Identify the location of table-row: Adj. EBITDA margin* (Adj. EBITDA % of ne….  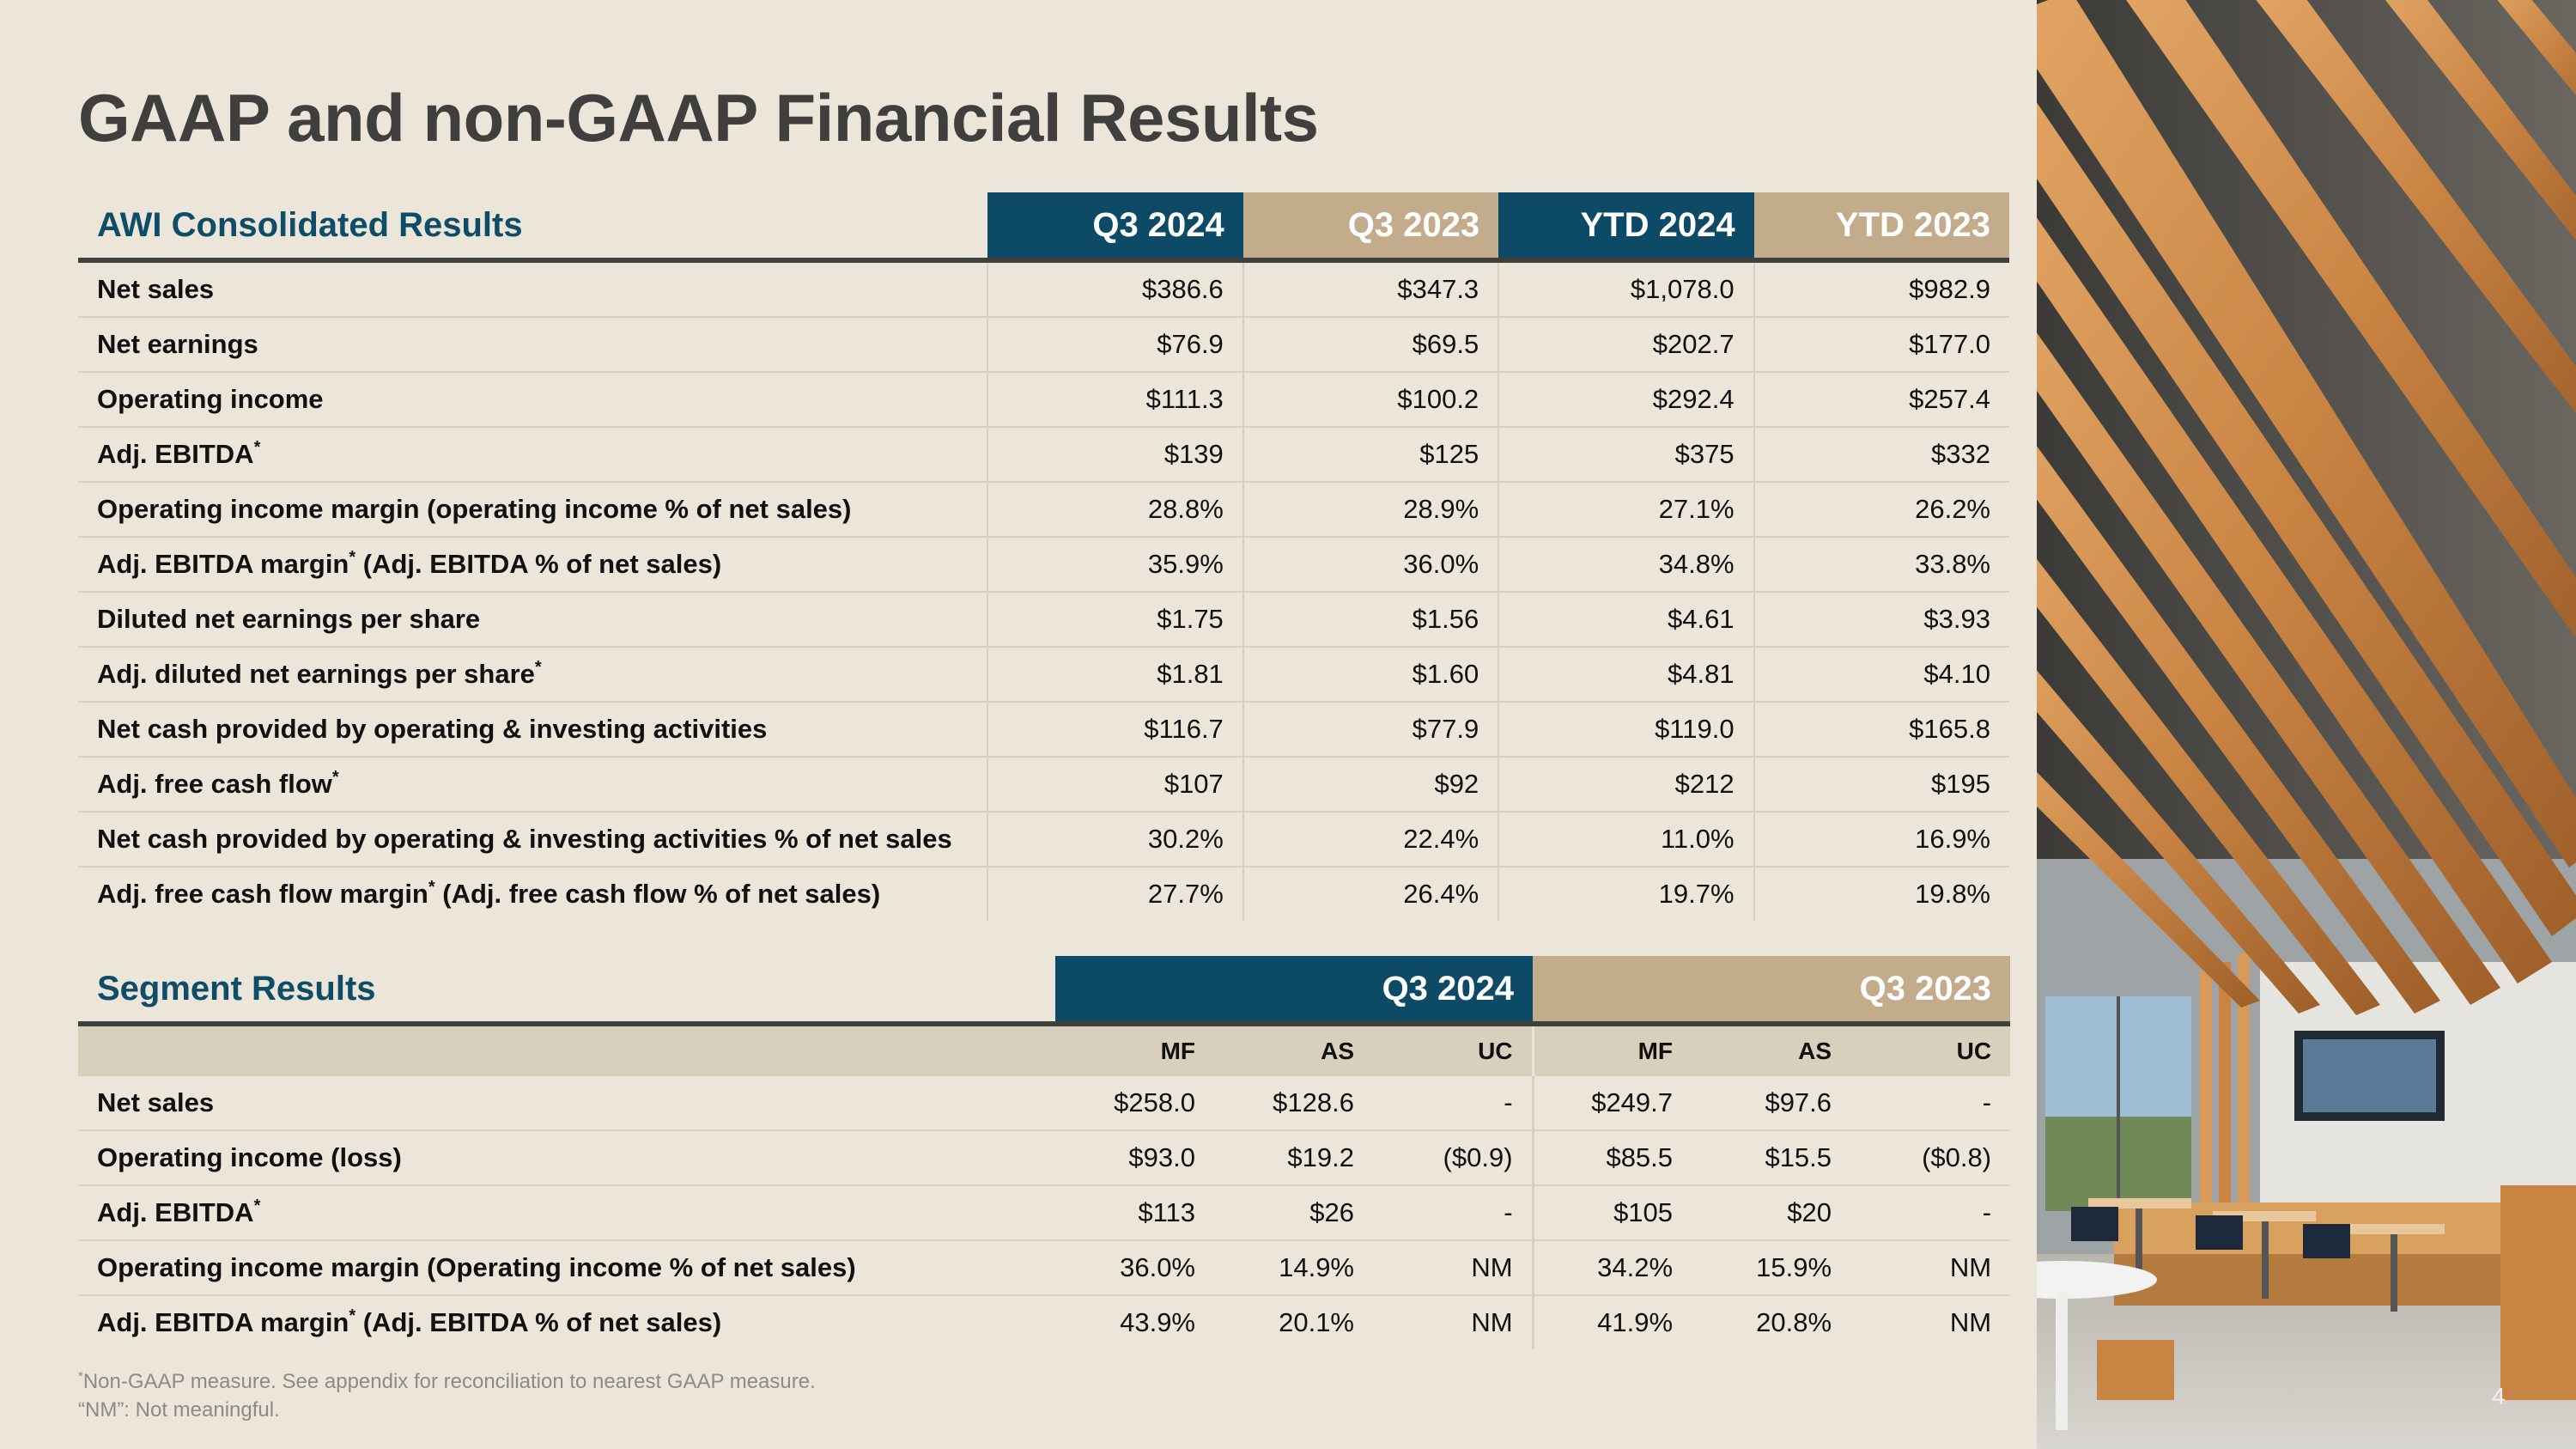
(1044, 1322).